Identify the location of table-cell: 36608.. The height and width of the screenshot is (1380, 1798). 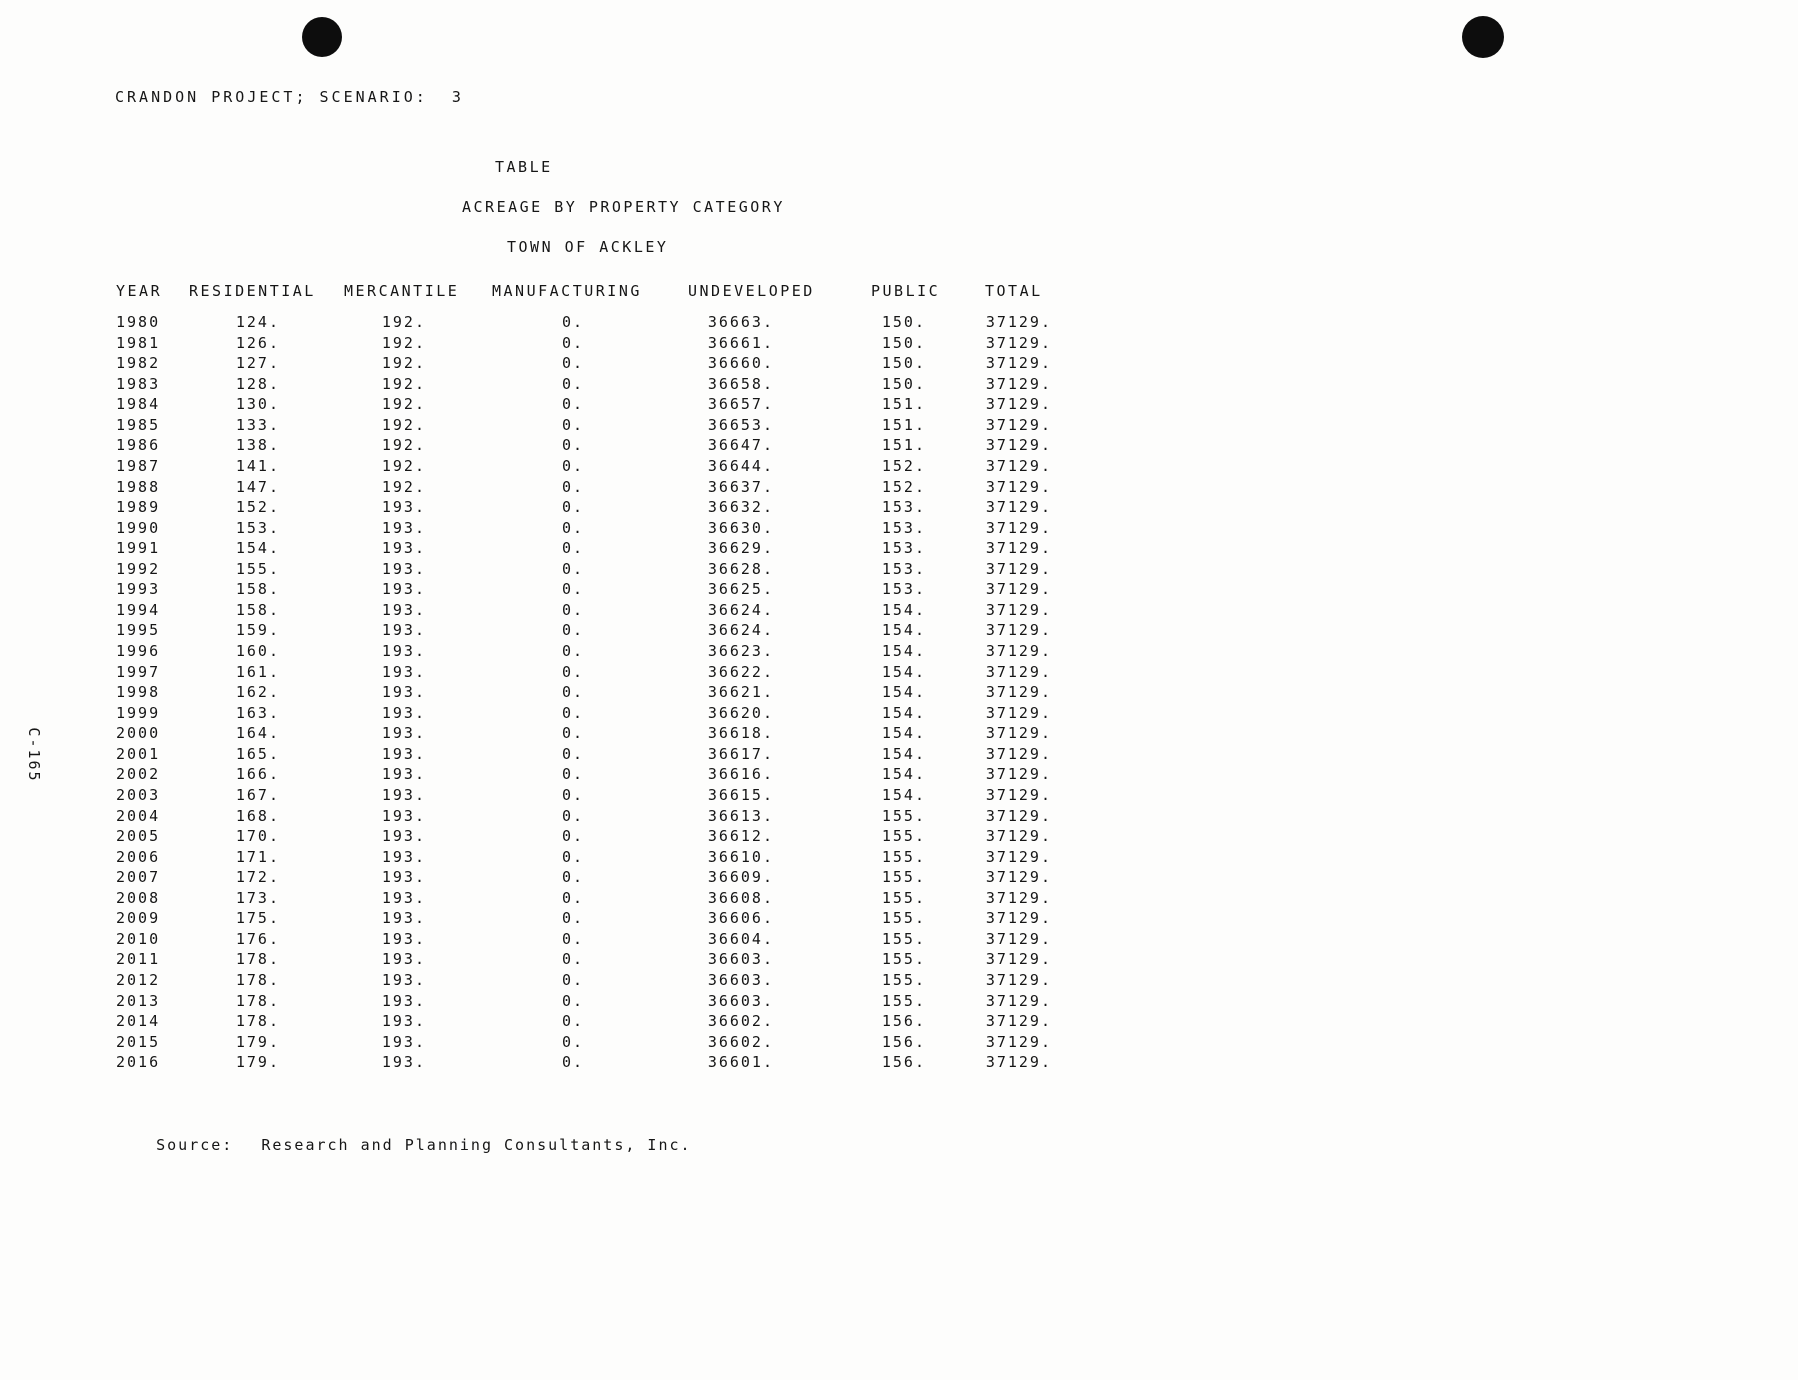
(740, 897).